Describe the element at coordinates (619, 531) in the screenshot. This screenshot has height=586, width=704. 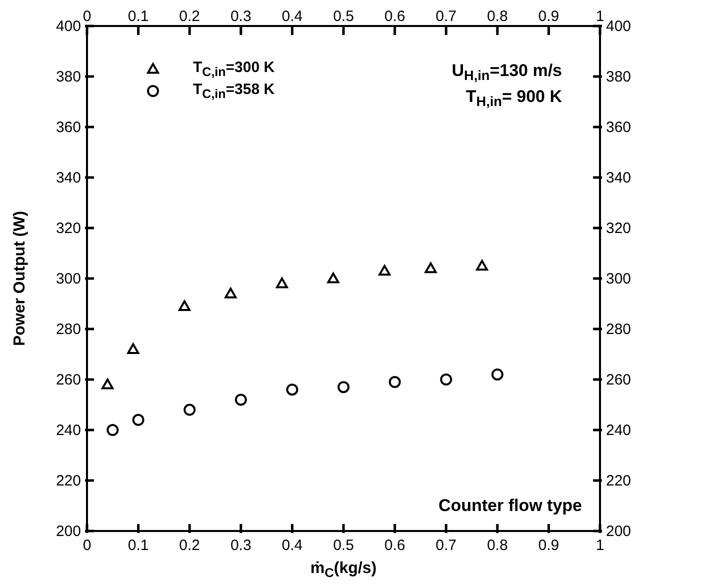
I see `y2-tick-label: 200` at that location.